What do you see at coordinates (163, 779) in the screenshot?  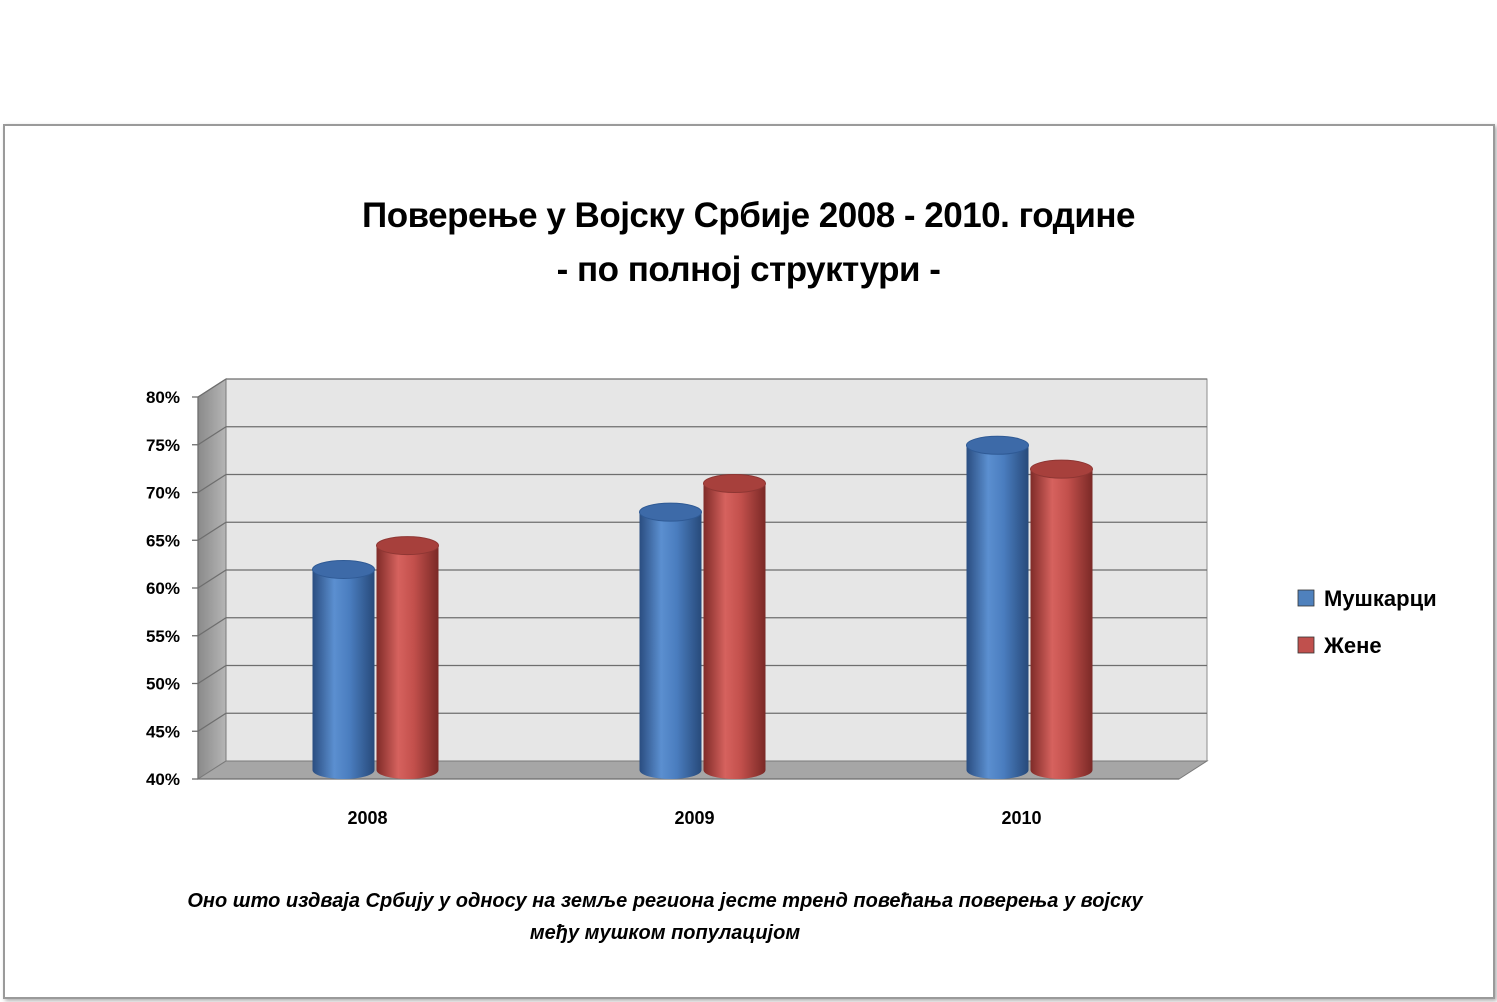 I see `y-tick-label: 40%` at bounding box center [163, 779].